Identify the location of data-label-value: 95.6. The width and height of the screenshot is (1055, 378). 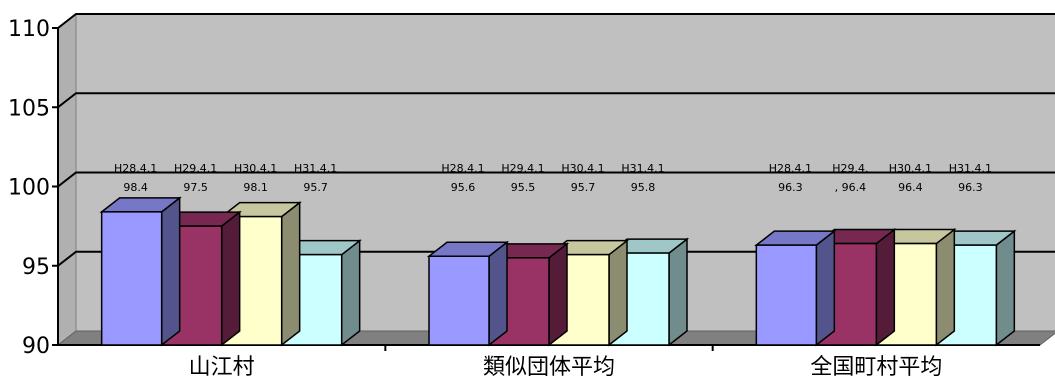
(463, 187).